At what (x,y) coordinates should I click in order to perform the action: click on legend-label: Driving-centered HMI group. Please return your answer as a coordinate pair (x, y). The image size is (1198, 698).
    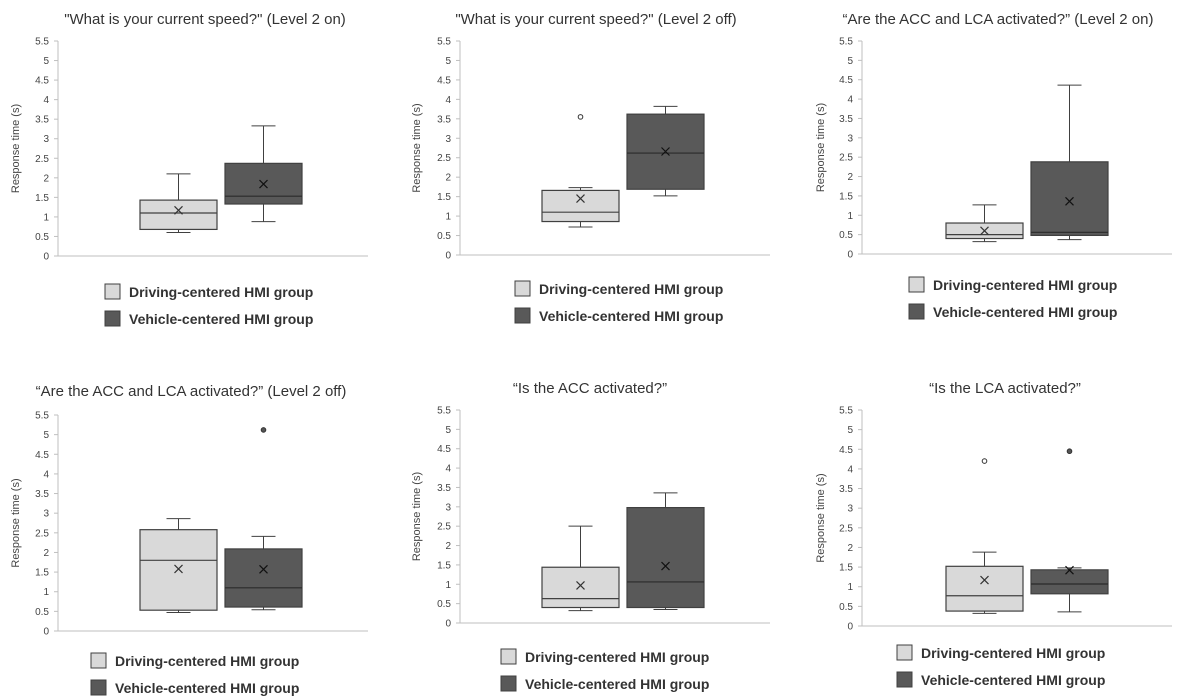
    Looking at the image, I should click on (617, 657).